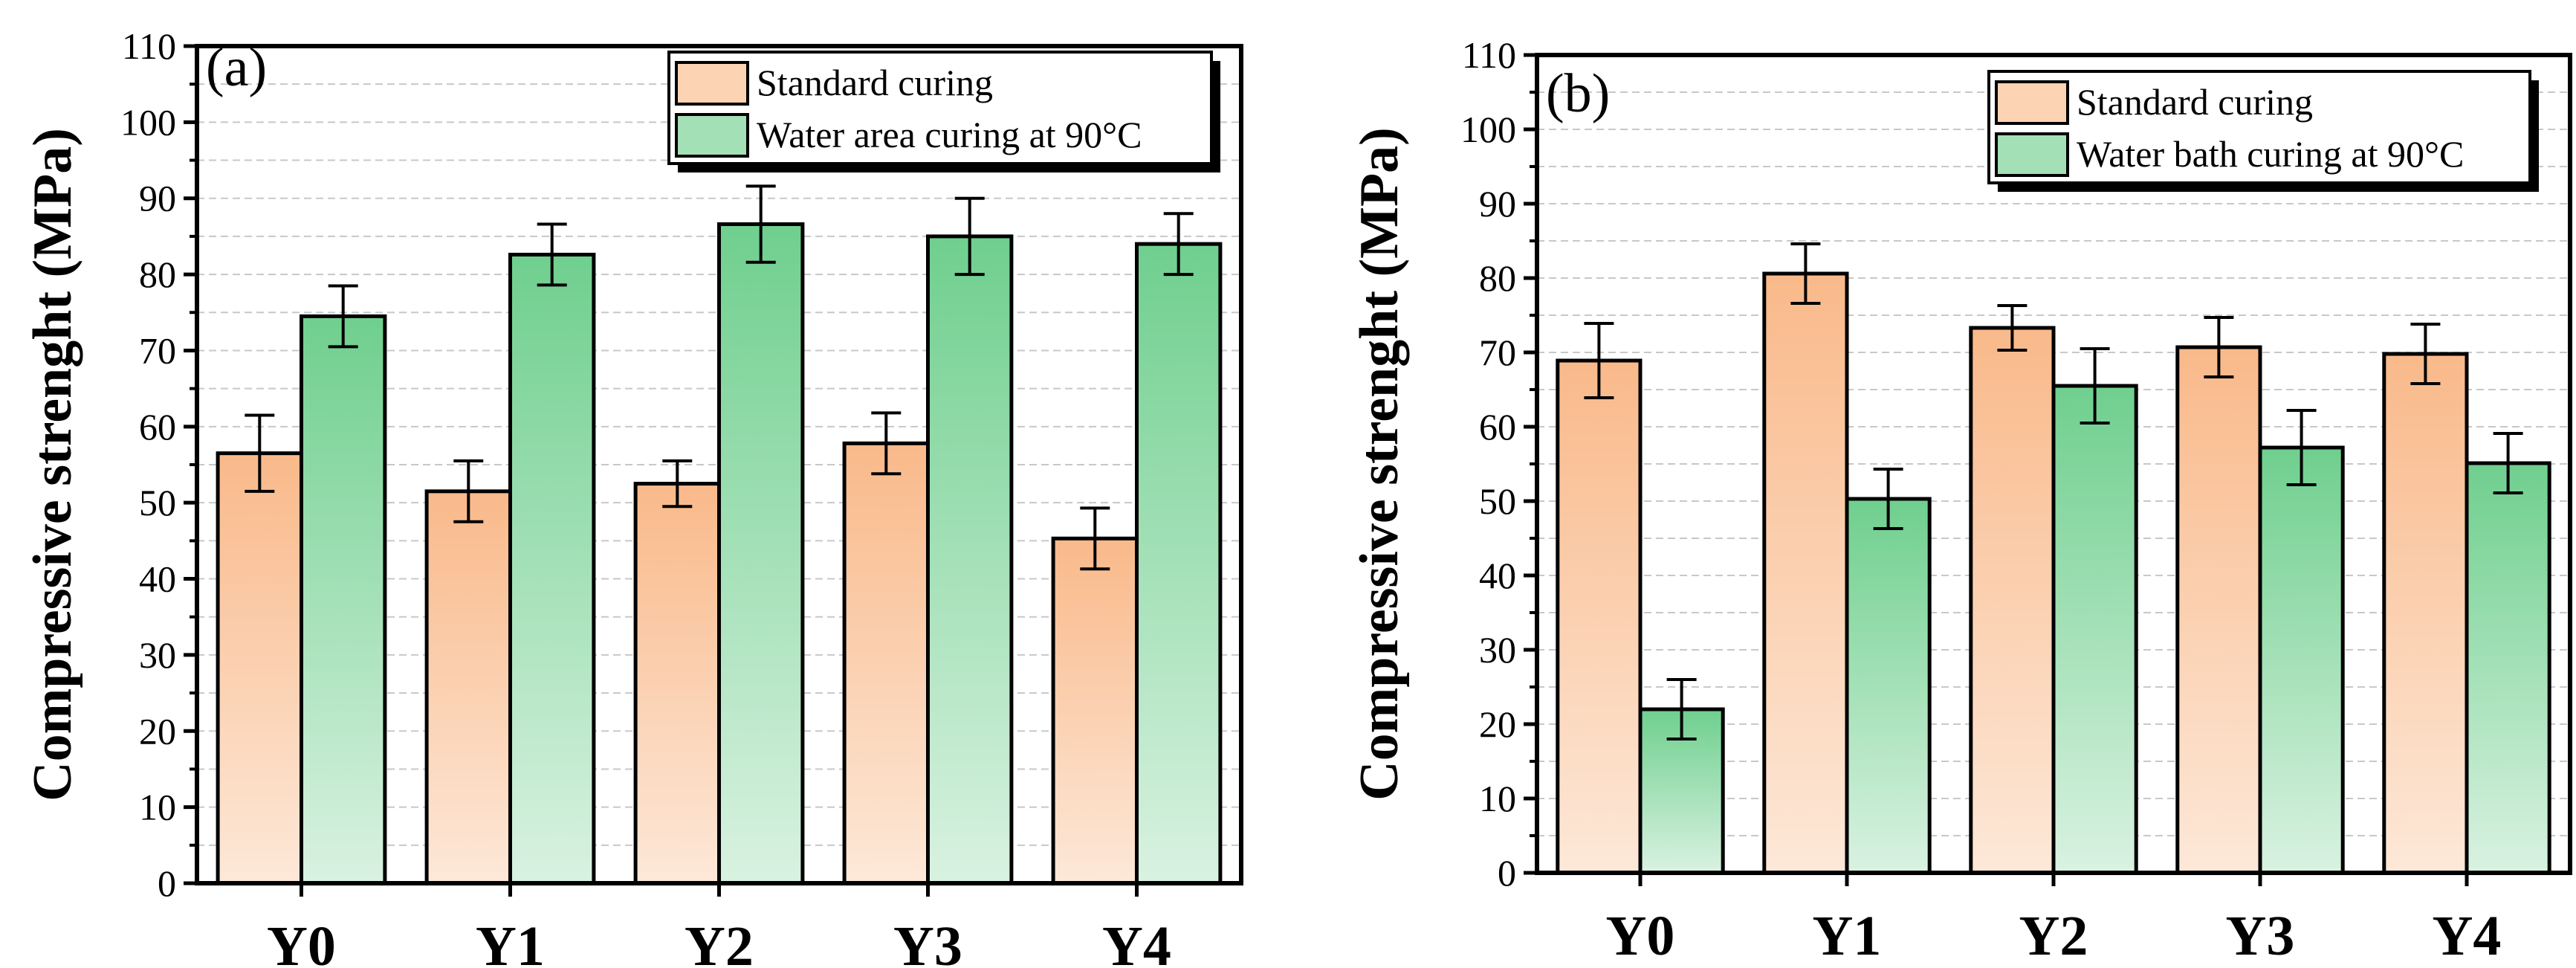 This screenshot has width=2576, height=968. Describe the element at coordinates (2271, 154) in the screenshot. I see `legend-label: Water bath curing at 90°C` at that location.